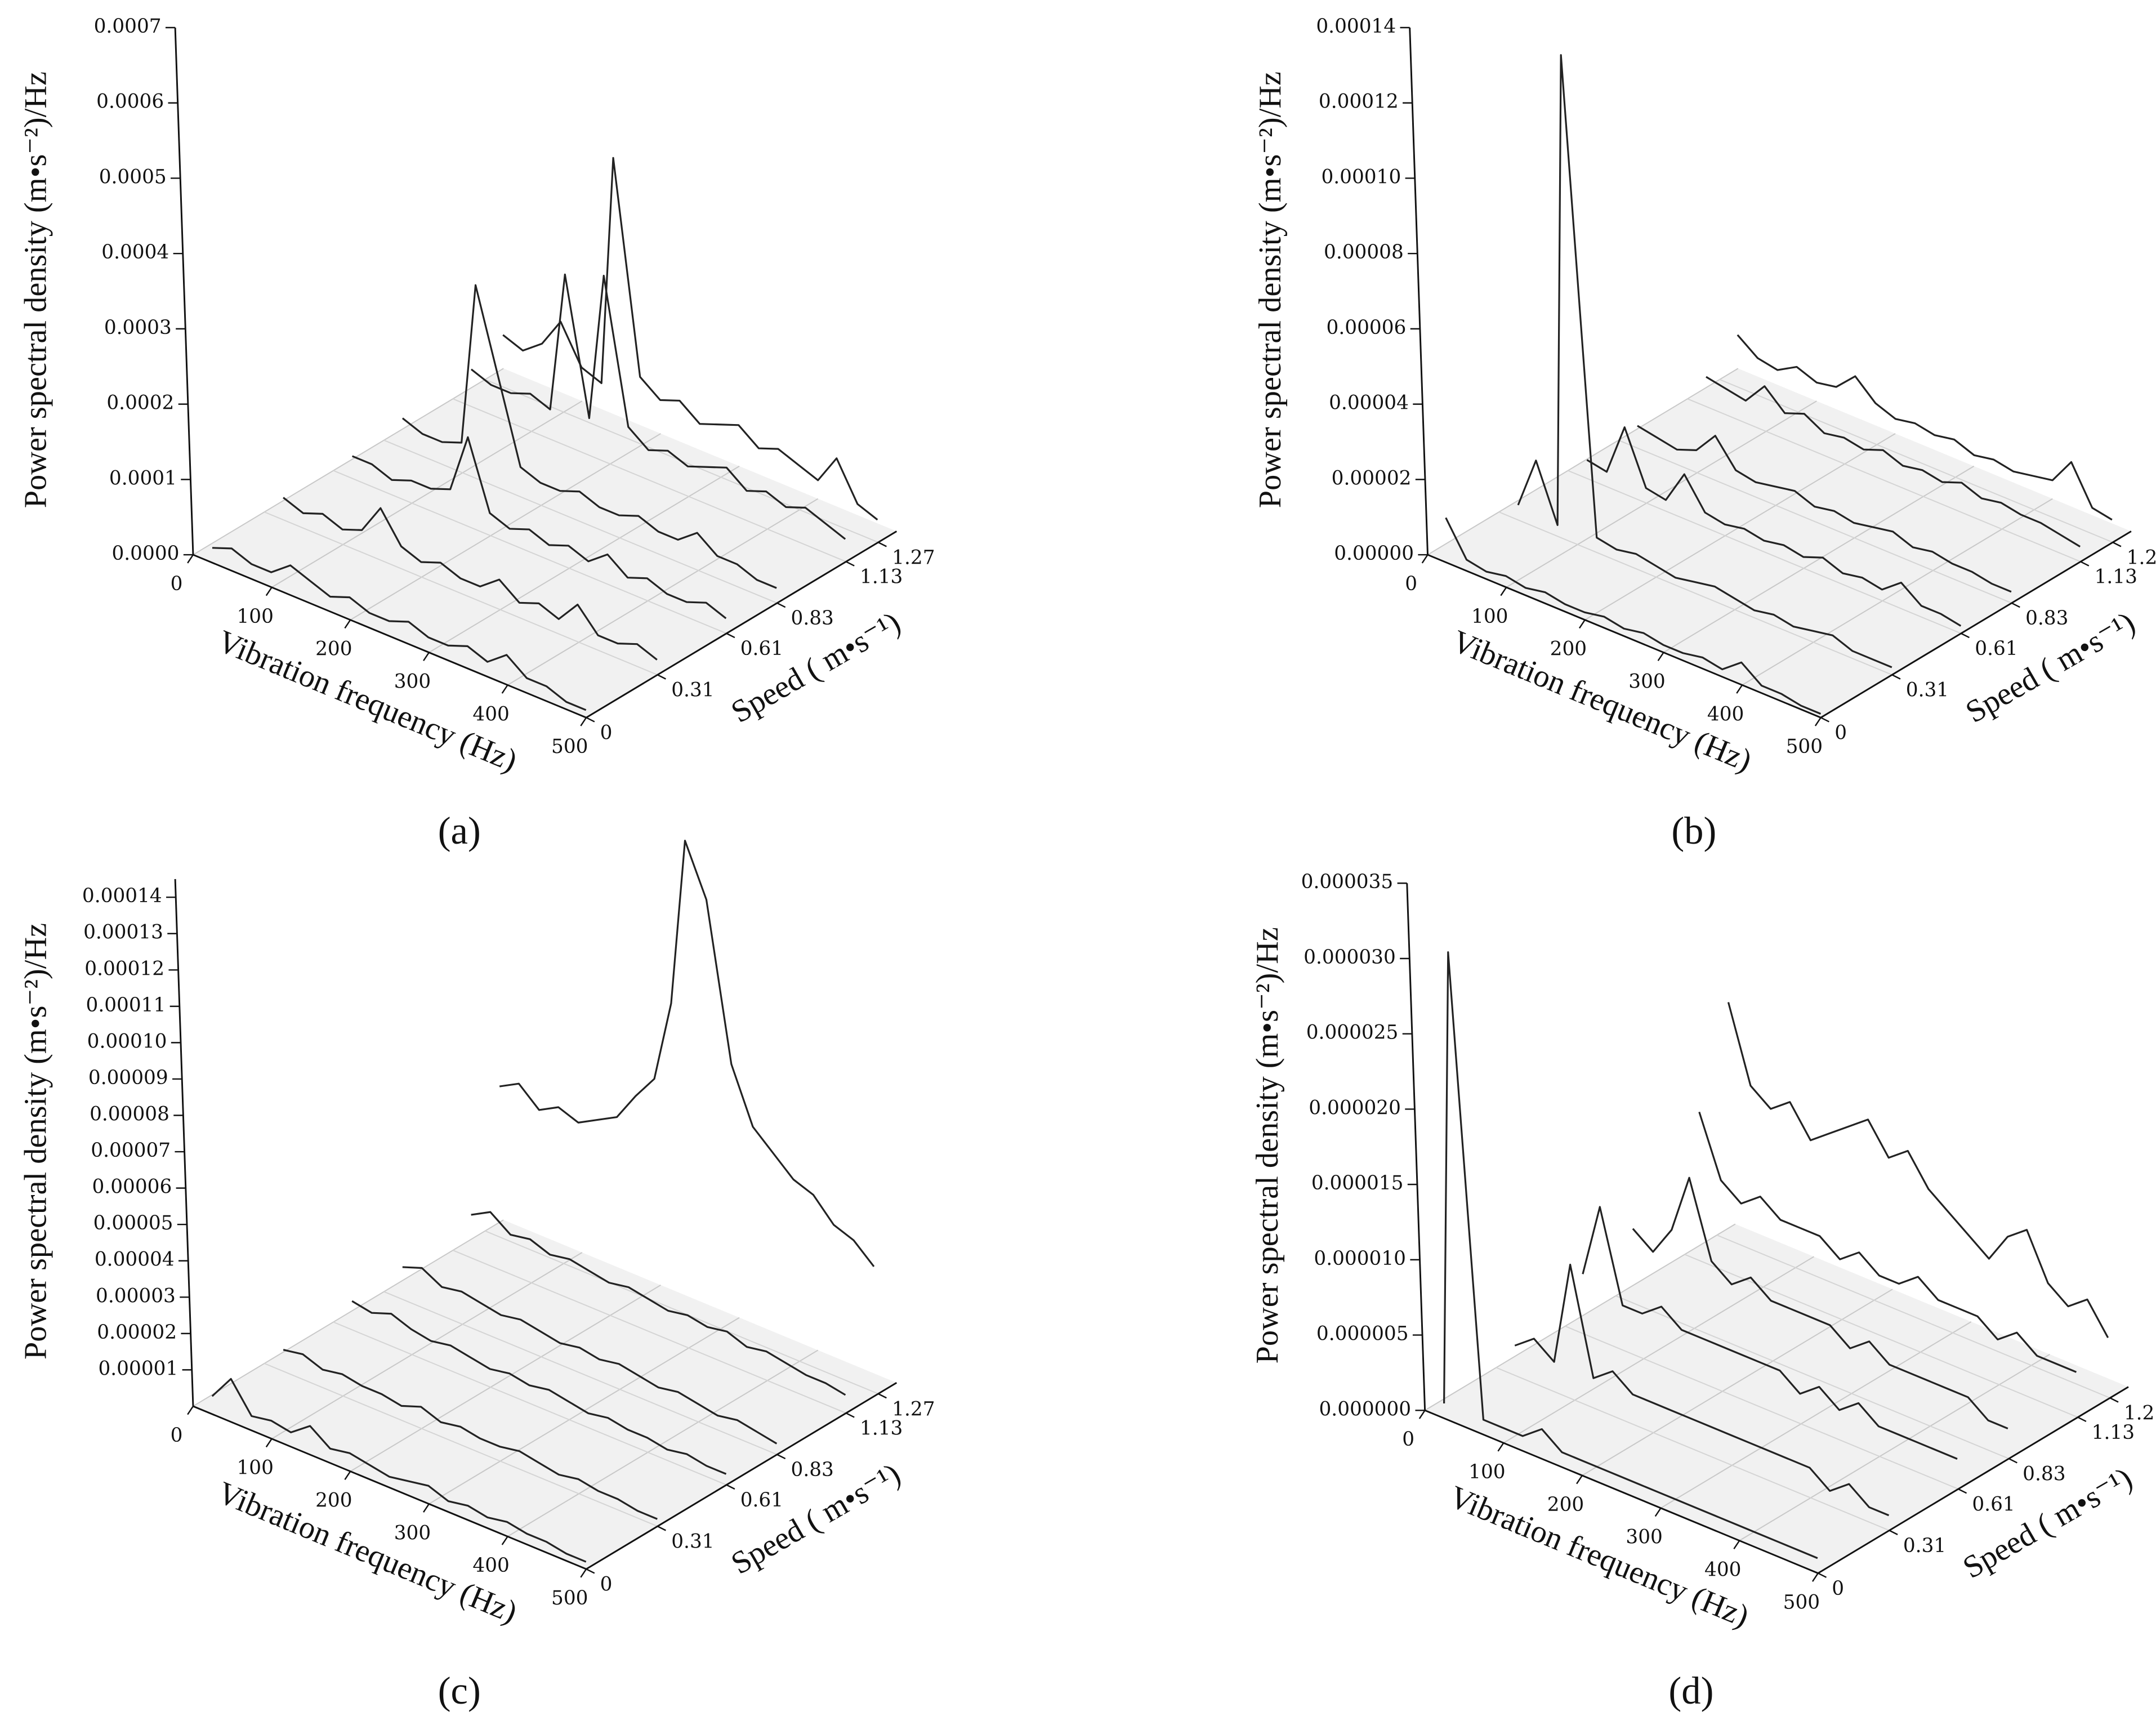  What do you see at coordinates (140, 403) in the screenshot?
I see `y-tick-label: 0.0002` at bounding box center [140, 403].